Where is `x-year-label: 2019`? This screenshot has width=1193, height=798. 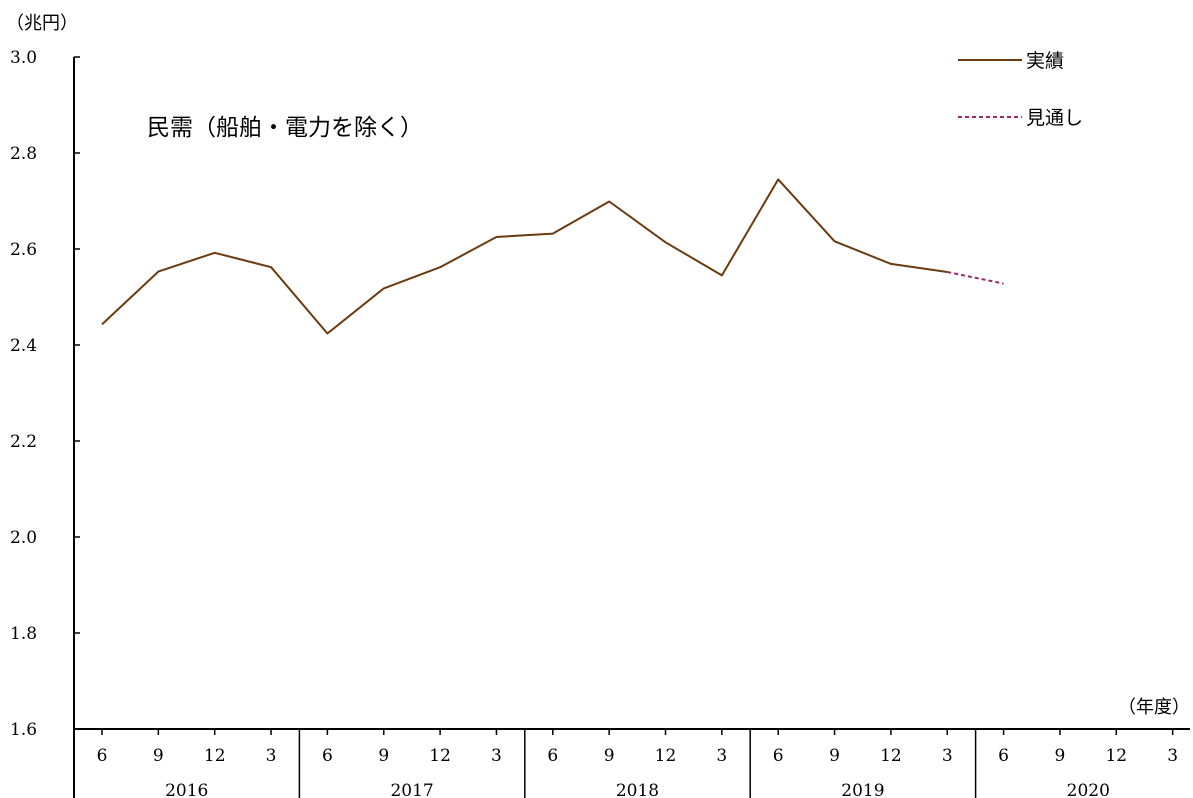 x-year-label: 2019 is located at coordinates (862, 789).